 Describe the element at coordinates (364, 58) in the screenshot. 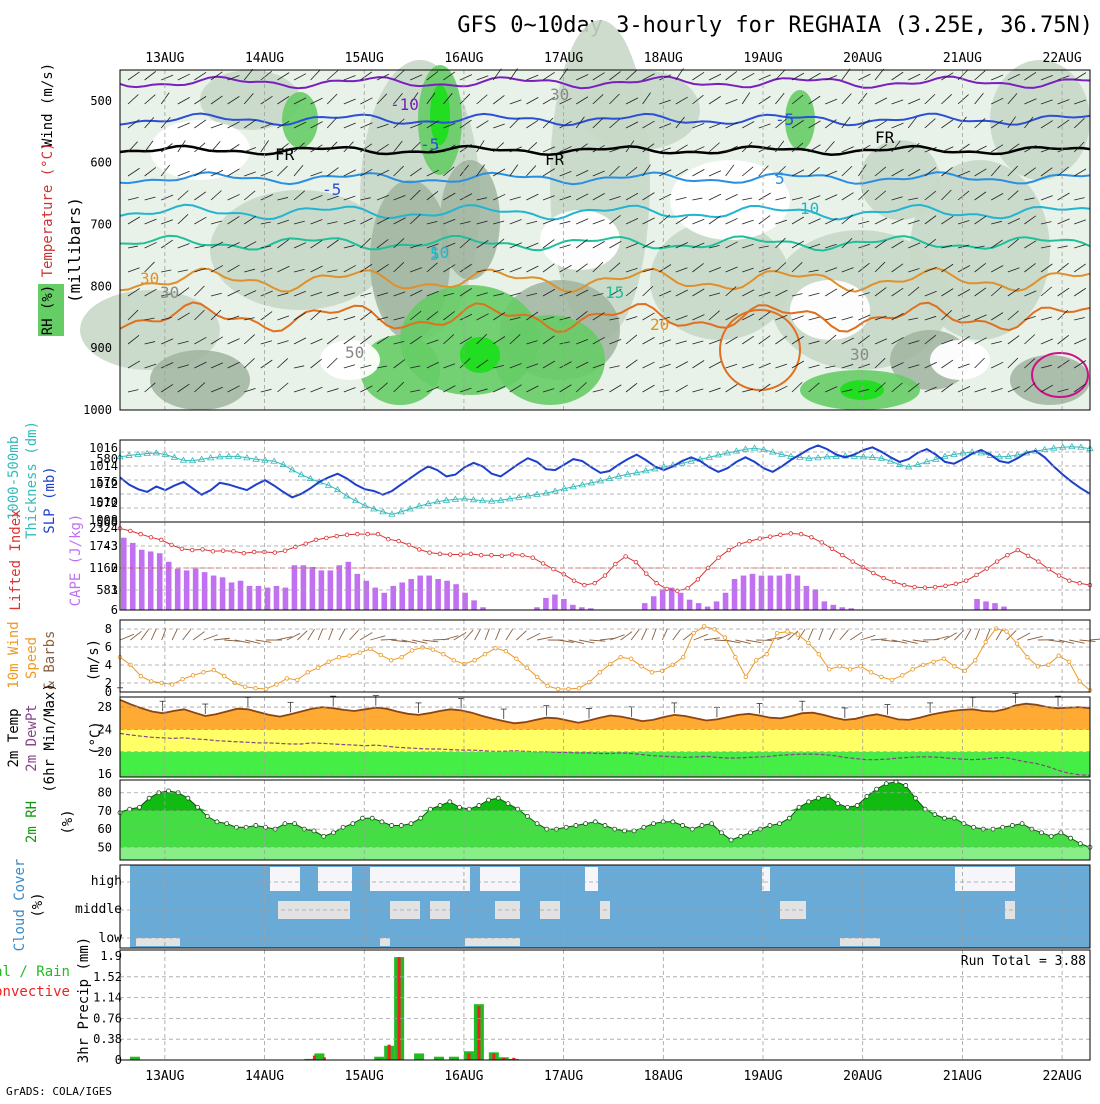

I see `date-label-top: 15AUG` at that location.